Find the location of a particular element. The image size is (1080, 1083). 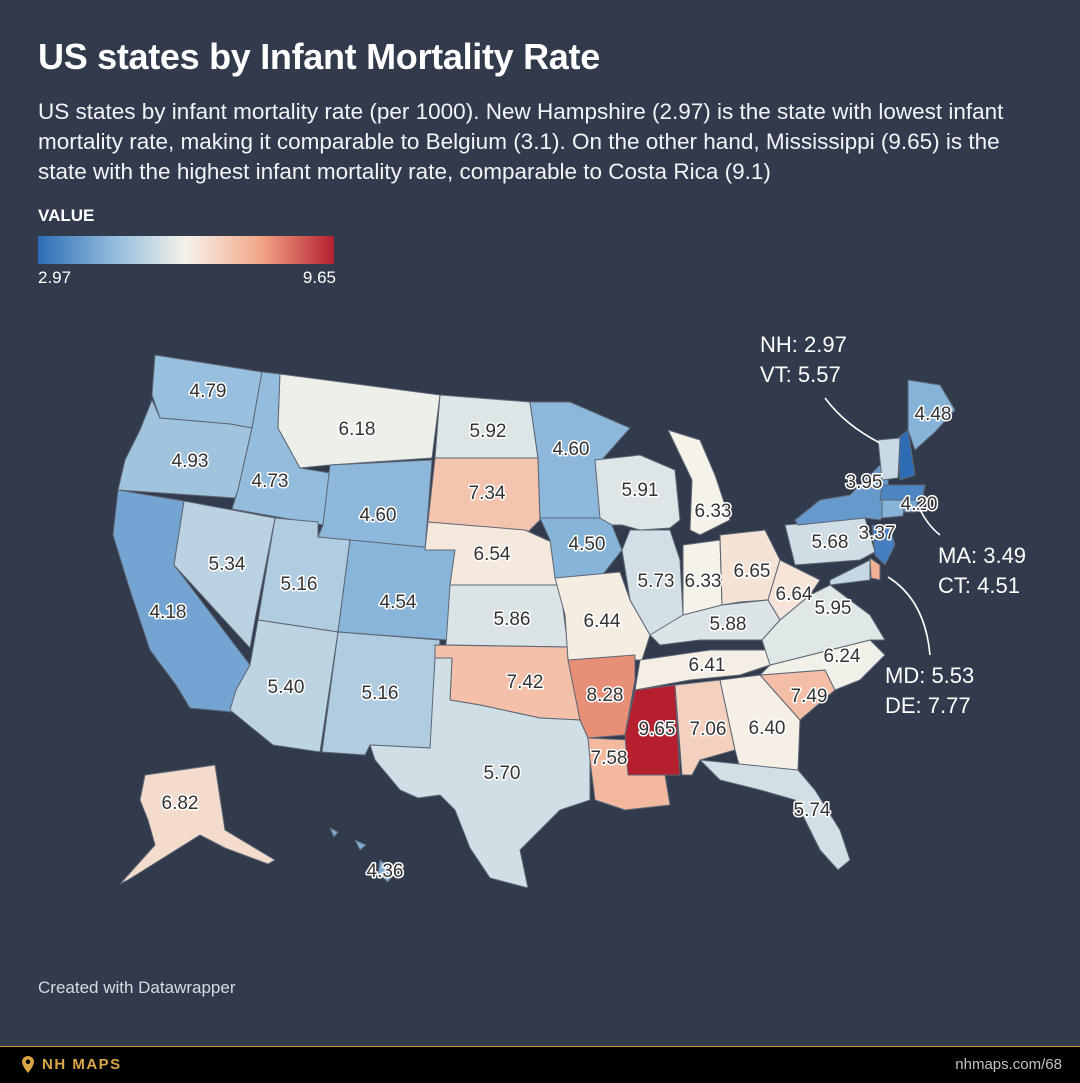

callout-line-md-de is located at coordinates (909, 616).